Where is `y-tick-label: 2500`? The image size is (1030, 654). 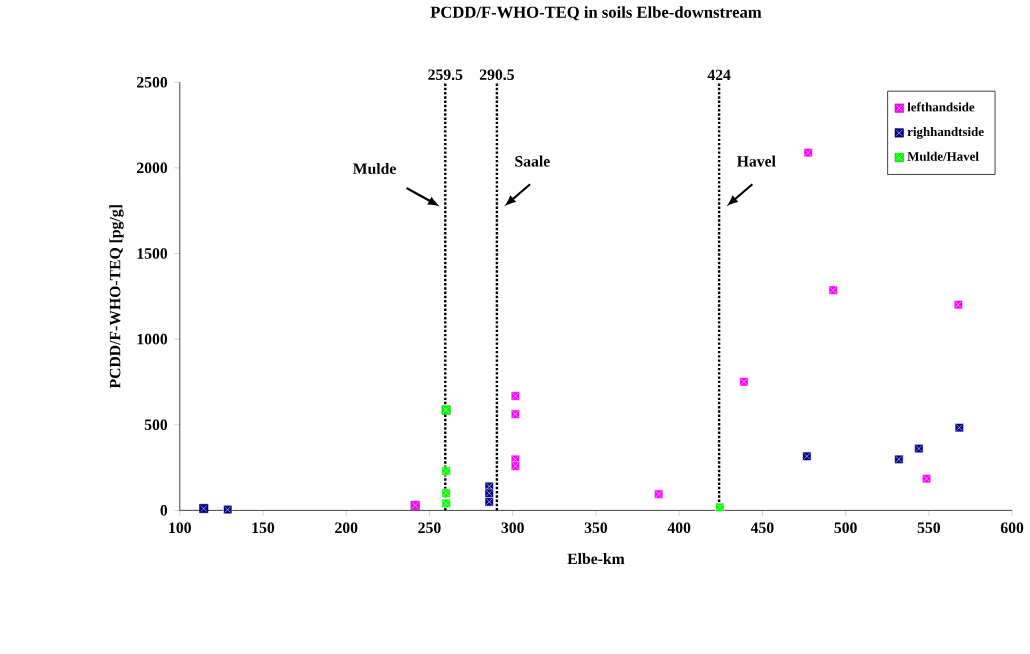 y-tick-label: 2500 is located at coordinates (152, 82).